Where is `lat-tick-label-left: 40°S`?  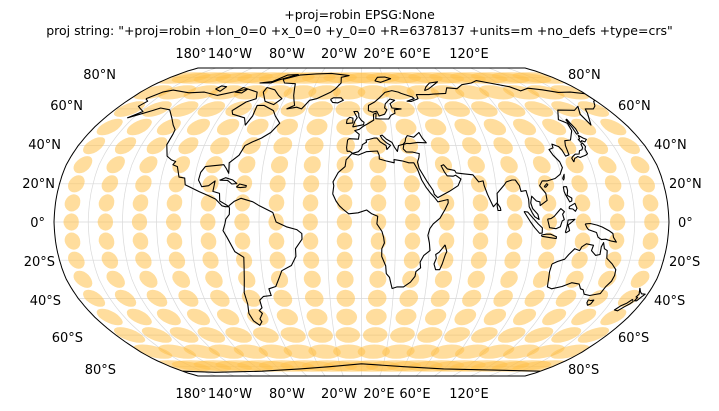 lat-tick-label-left: 40°S is located at coordinates (45, 301).